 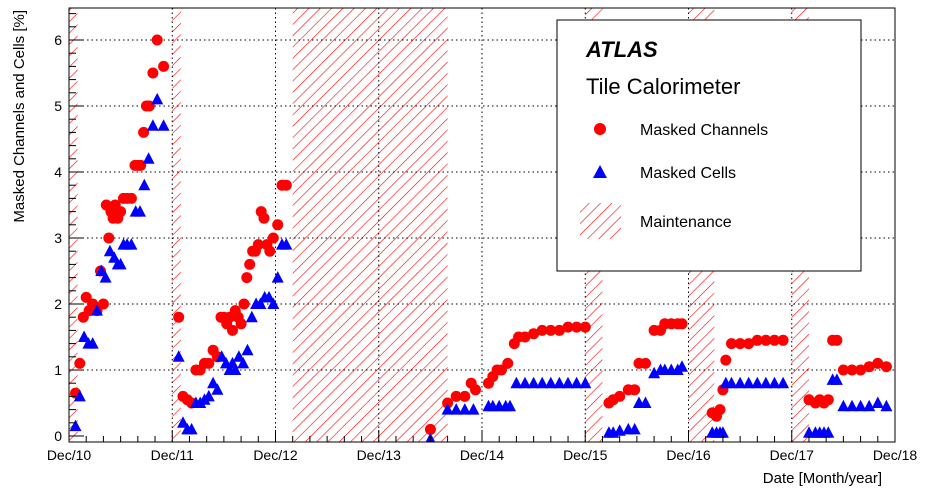 I want to click on x-tick-label: Dec/10, so click(x=69, y=455).